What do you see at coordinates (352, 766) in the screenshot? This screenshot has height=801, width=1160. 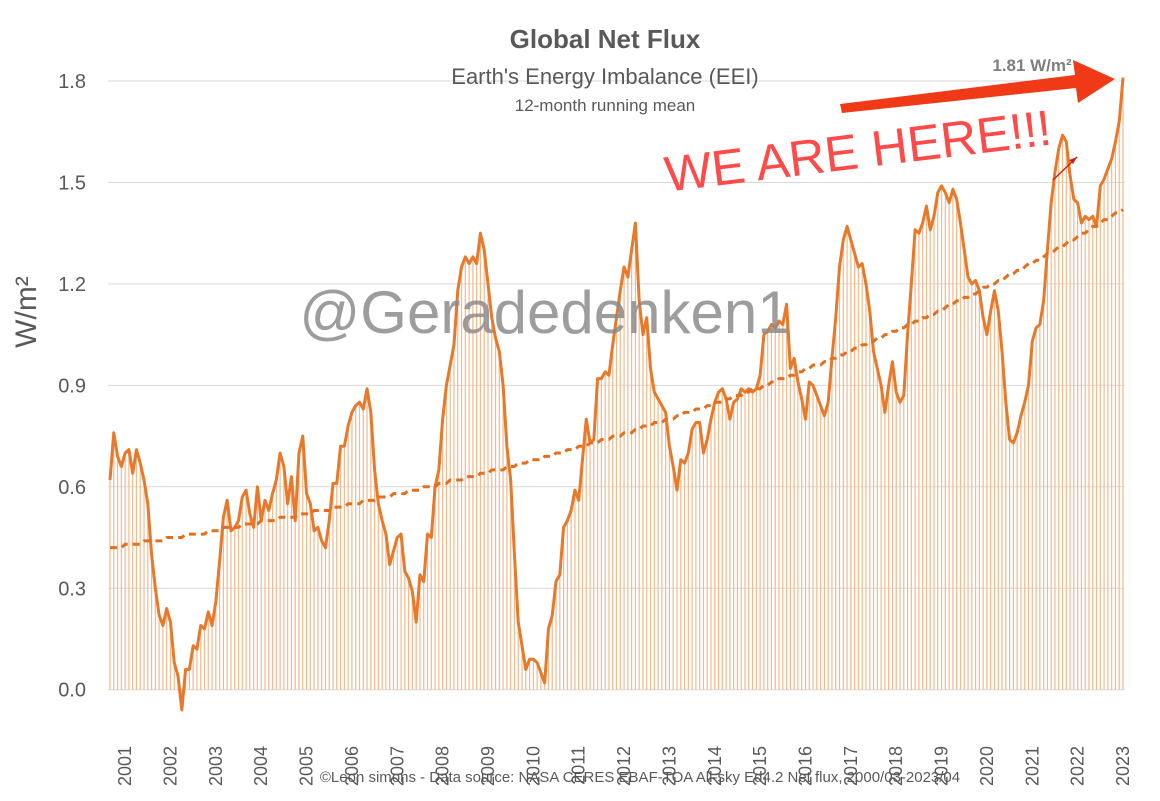 I see `x-tick-label: 2006` at bounding box center [352, 766].